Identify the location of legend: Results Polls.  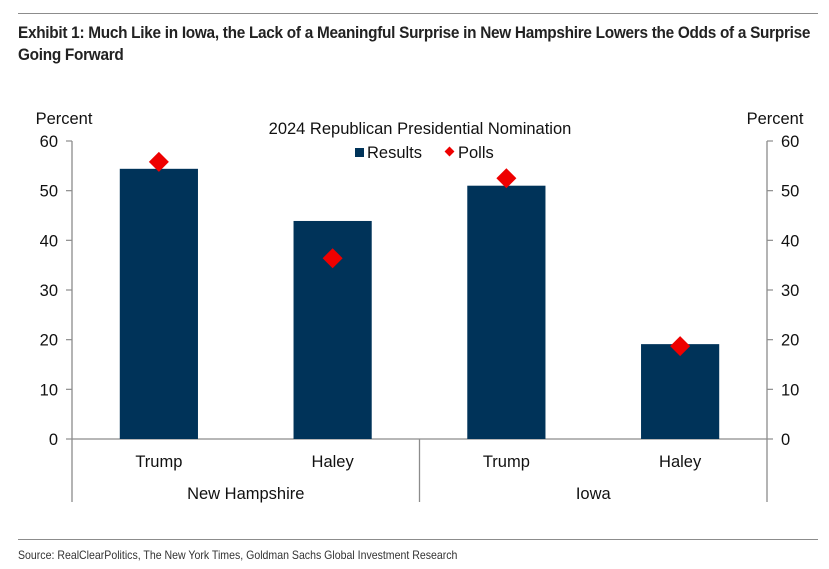
(424, 153).